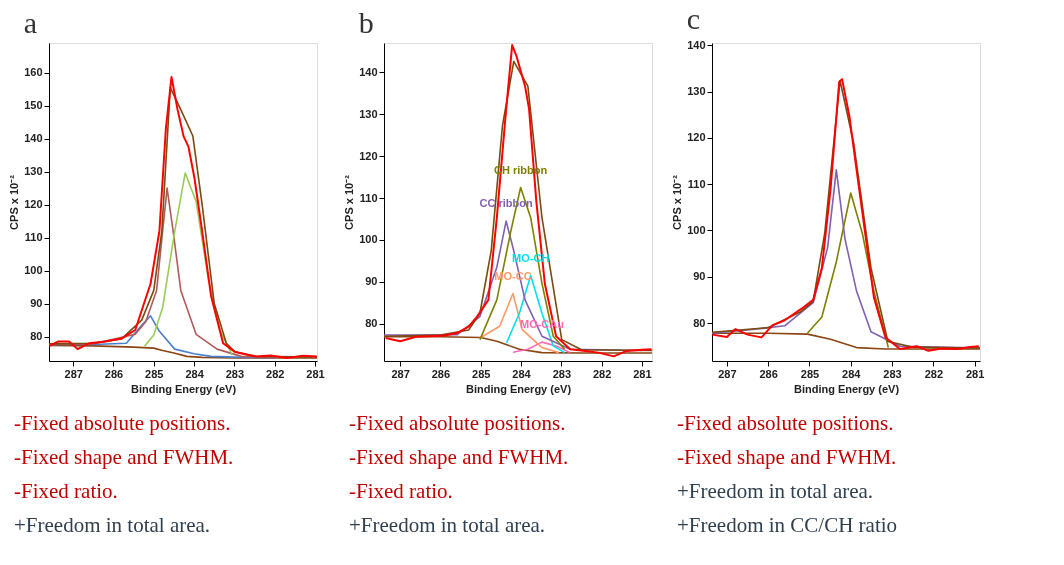 The height and width of the screenshot is (565, 1064). Describe the element at coordinates (366, 22) in the screenshot. I see `chart-title: b` at that location.